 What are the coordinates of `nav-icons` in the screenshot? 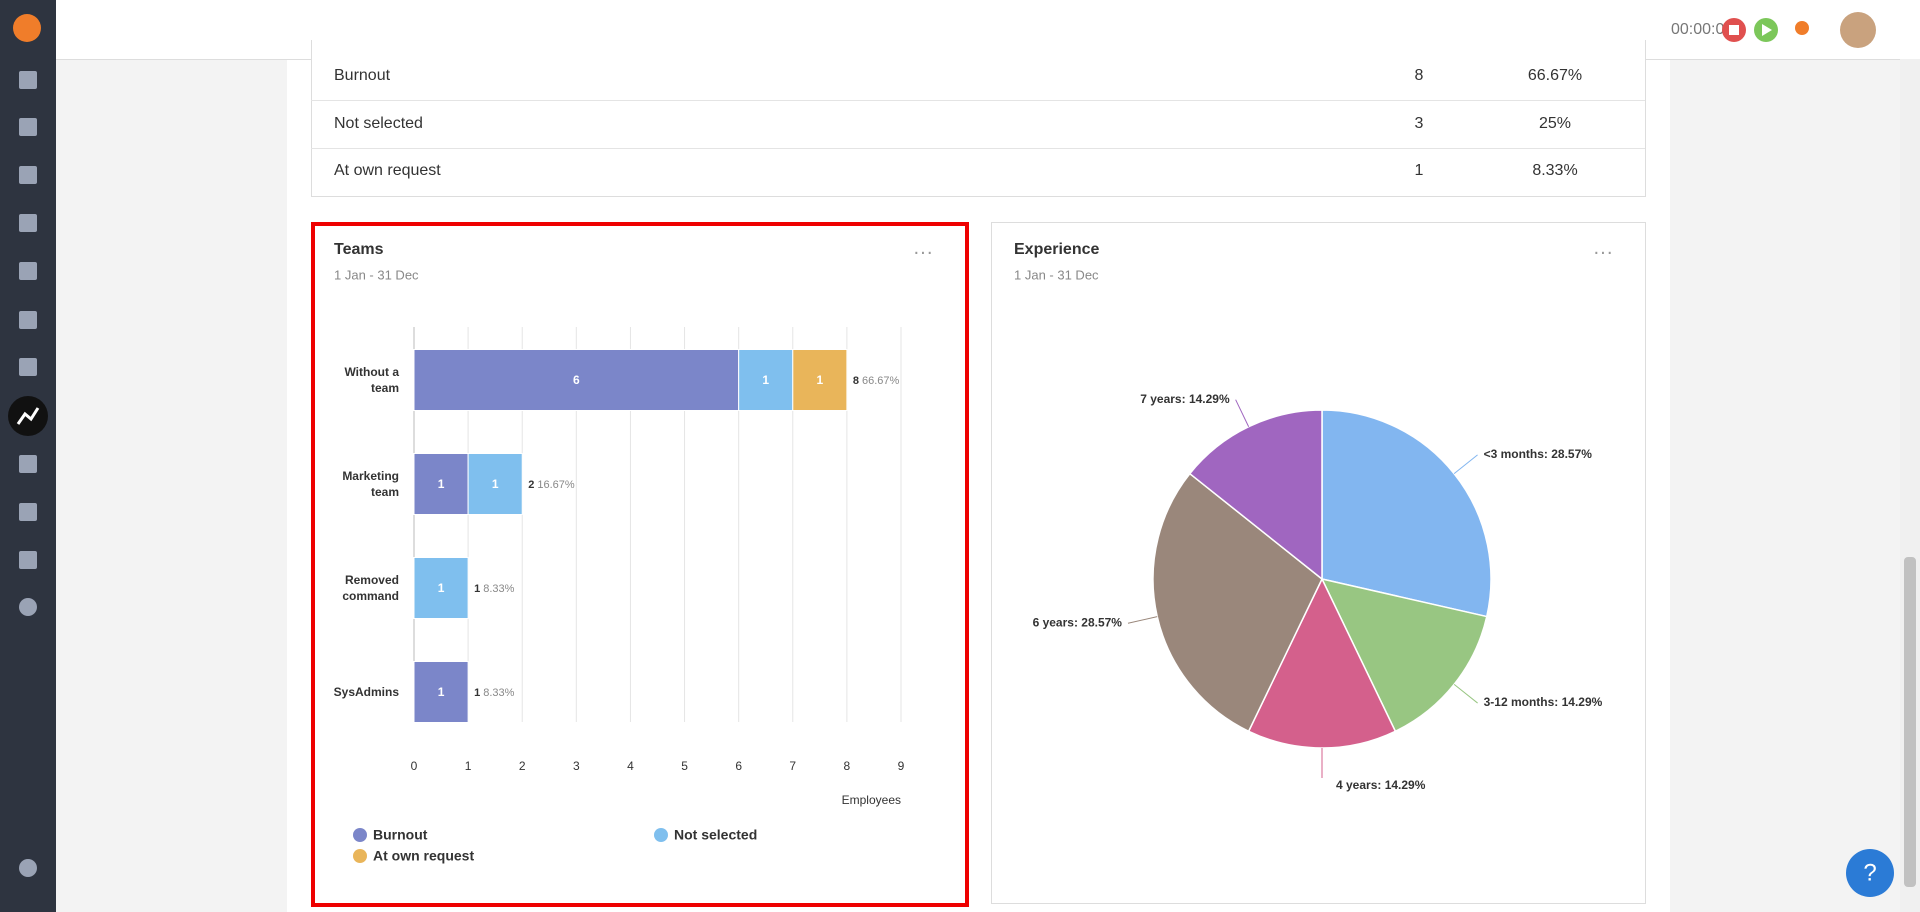 It's located at (28, 474).